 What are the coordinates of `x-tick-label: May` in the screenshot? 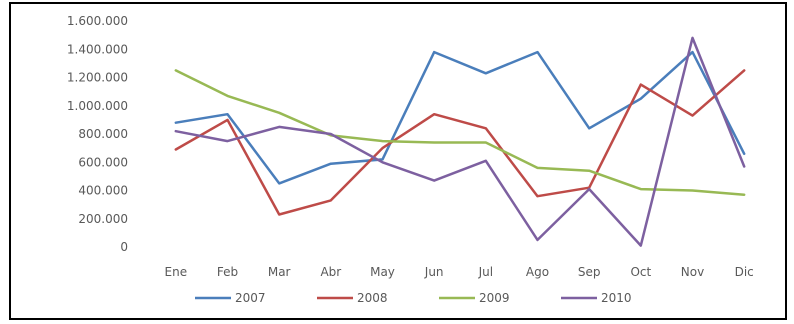 It's located at (382, 272).